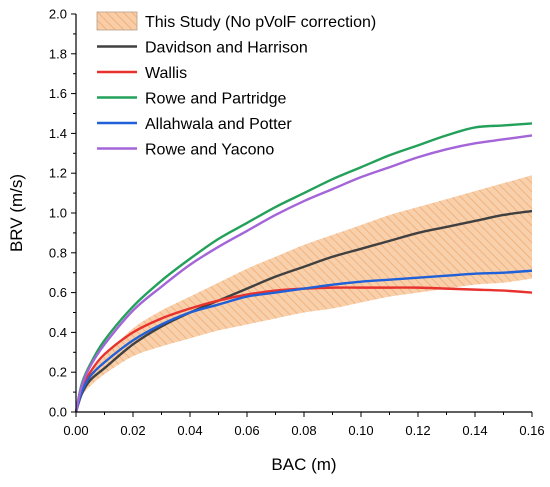 This screenshot has height=487, width=550. Describe the element at coordinates (303, 430) in the screenshot. I see `x-tick-label: 0.08` at that location.